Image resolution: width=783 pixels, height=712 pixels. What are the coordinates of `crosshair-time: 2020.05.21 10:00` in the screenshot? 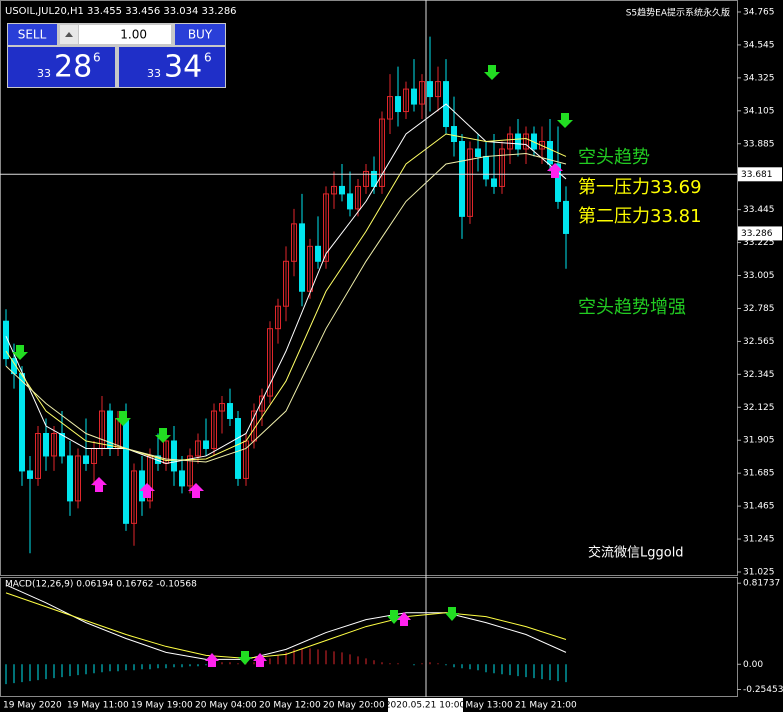 It's located at (425, 706).